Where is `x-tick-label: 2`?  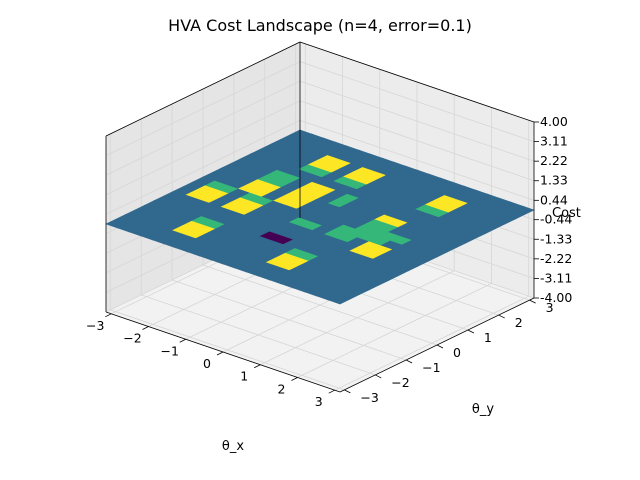
x-tick-label: 2 is located at coordinates (282, 388).